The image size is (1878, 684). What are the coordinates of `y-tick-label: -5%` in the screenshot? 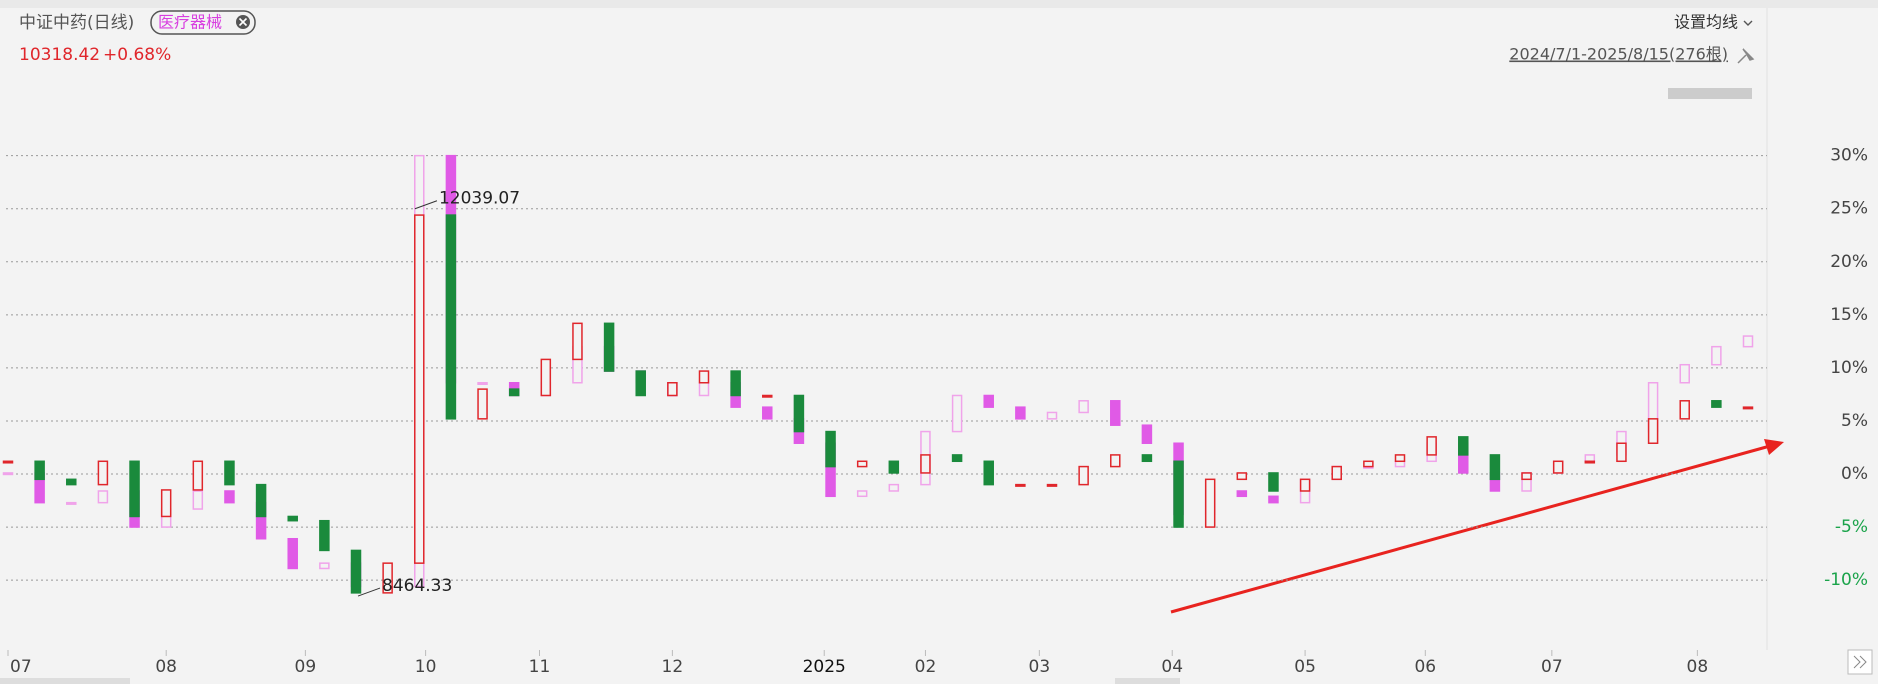 It's located at (1851, 527).